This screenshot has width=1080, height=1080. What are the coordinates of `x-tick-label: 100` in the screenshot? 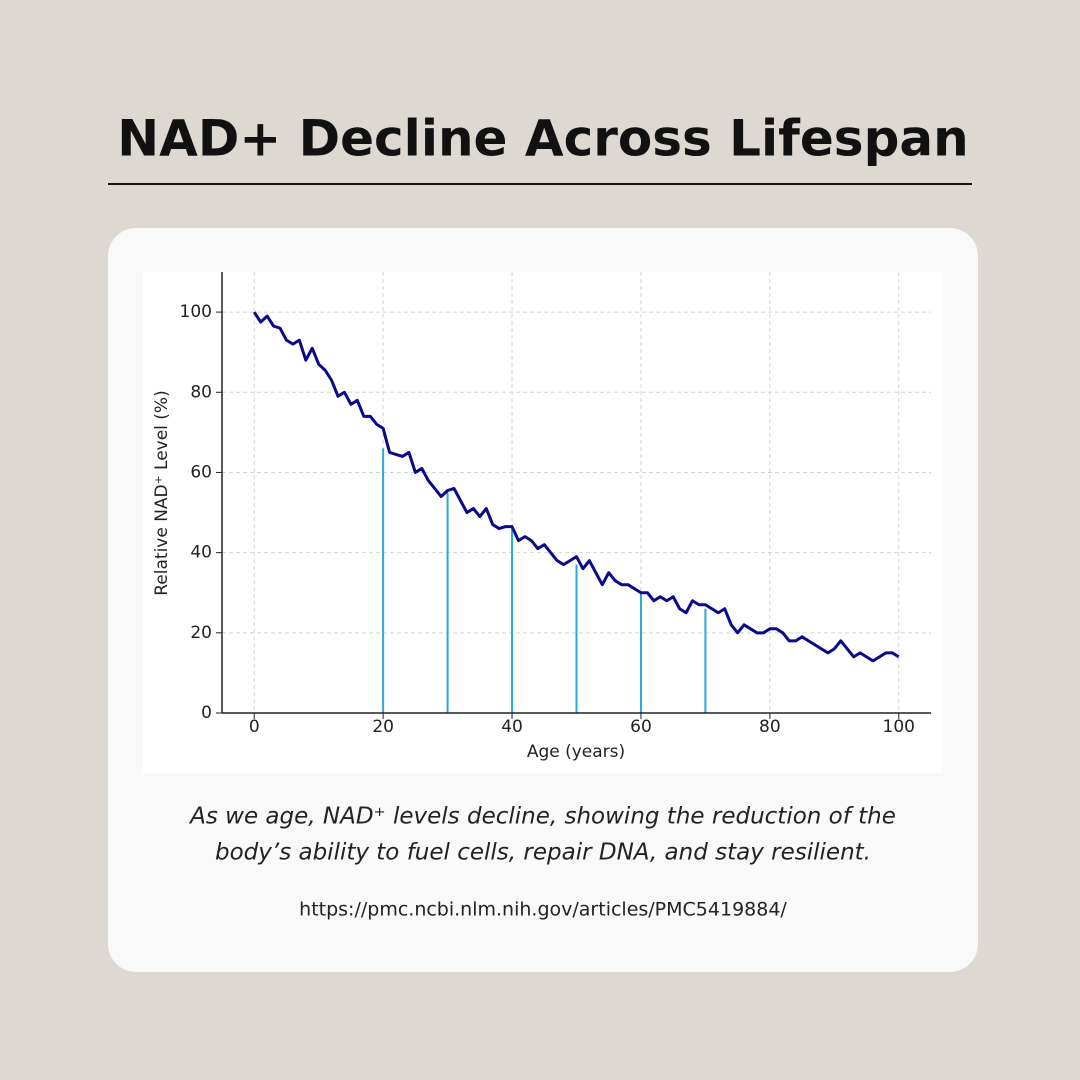 It's located at (899, 727).